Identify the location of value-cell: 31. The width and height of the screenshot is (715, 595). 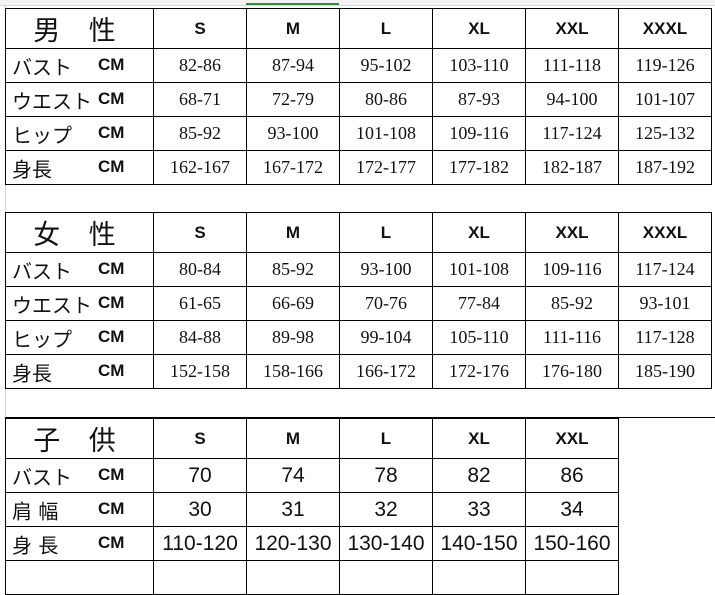
(293, 509).